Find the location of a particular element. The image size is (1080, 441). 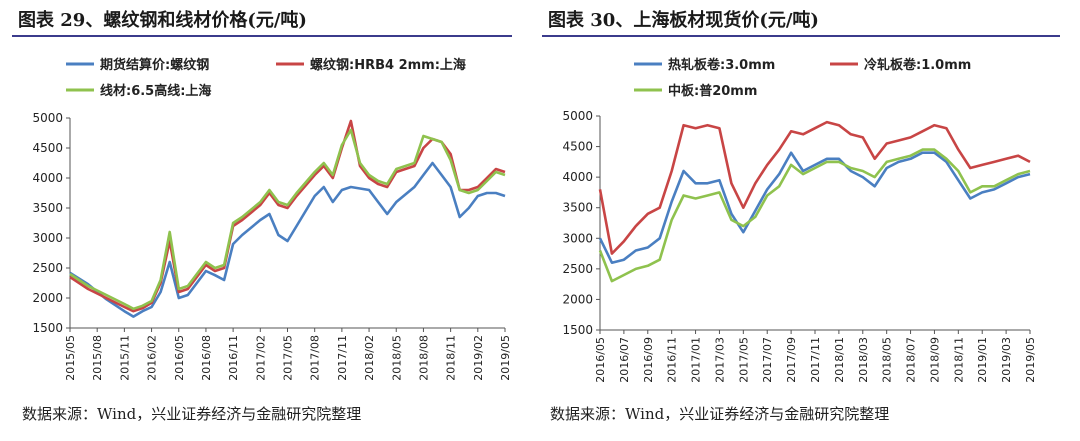

legend-label: 期货结算价:螺纹钢 is located at coordinates (154, 65).